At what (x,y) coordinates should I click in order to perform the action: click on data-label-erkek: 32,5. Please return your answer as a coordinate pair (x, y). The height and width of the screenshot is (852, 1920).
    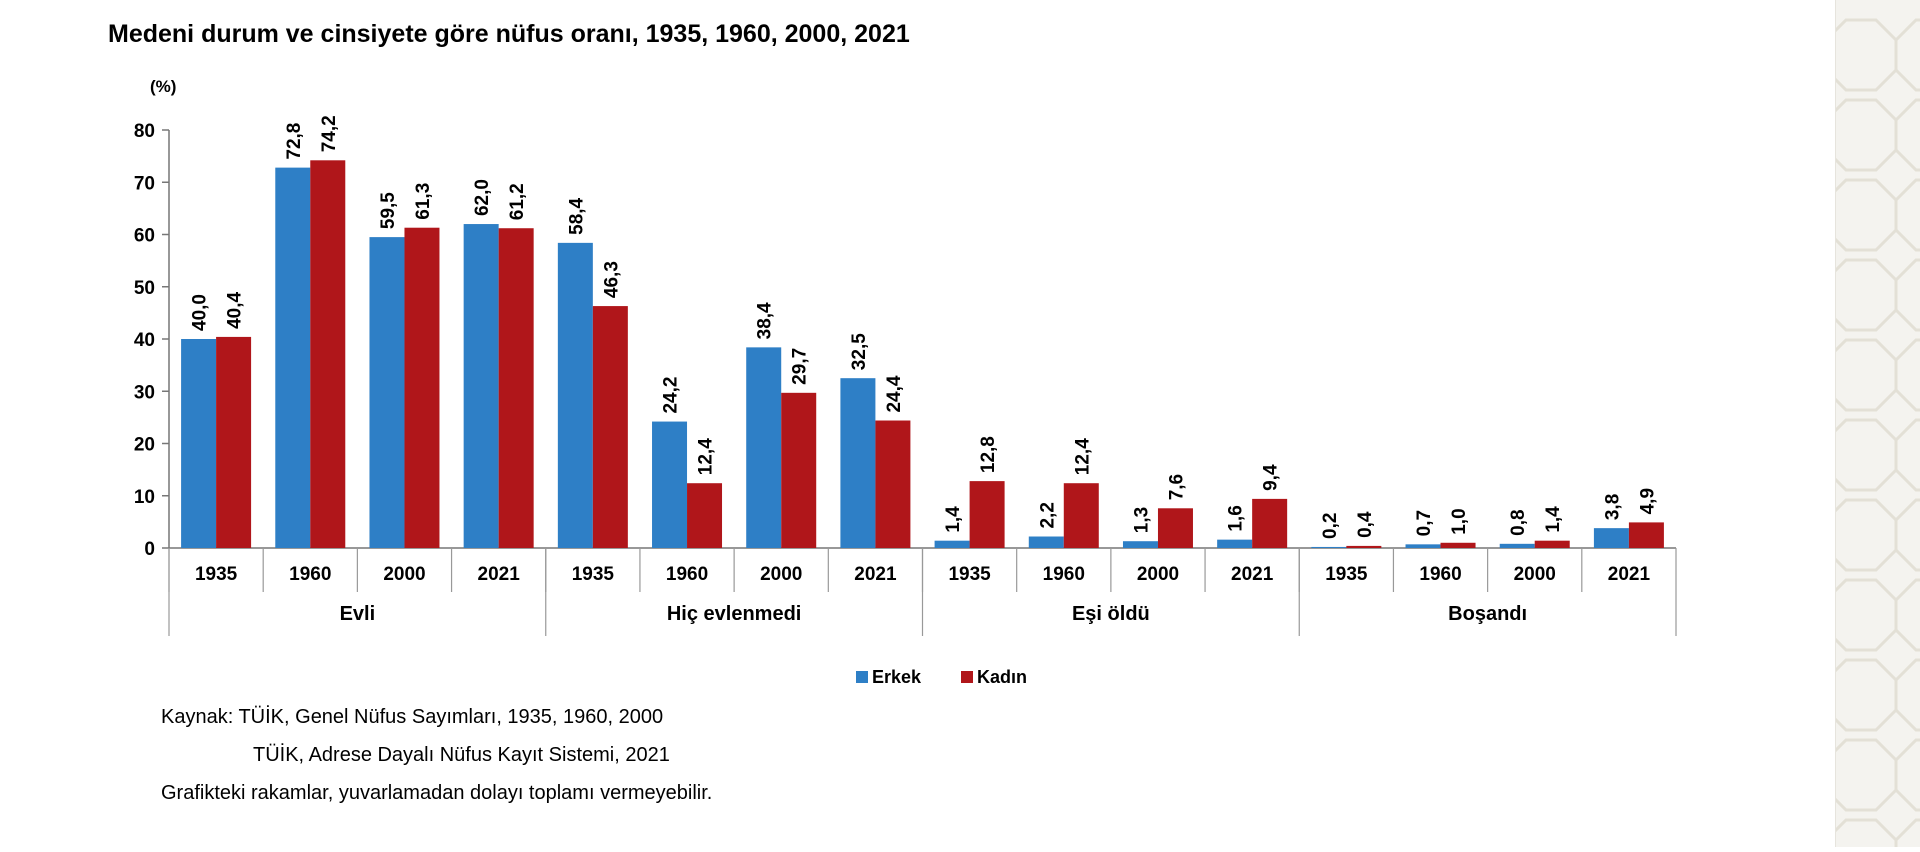
    Looking at the image, I should click on (859, 351).